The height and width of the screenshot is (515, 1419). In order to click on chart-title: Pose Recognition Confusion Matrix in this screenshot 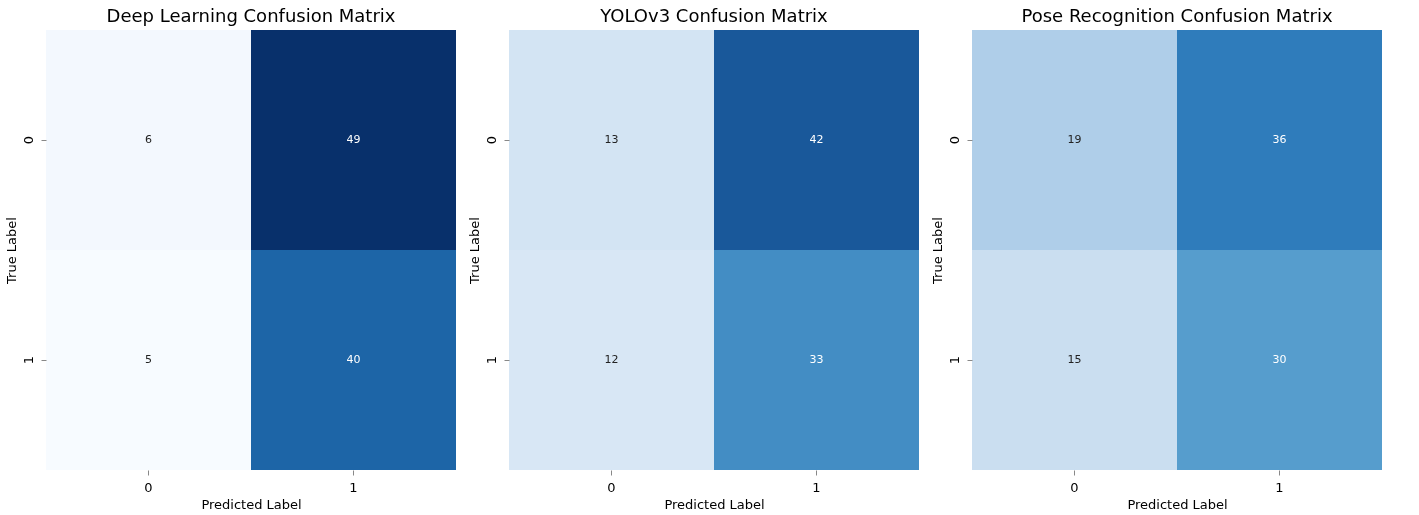, I will do `click(1177, 15)`.